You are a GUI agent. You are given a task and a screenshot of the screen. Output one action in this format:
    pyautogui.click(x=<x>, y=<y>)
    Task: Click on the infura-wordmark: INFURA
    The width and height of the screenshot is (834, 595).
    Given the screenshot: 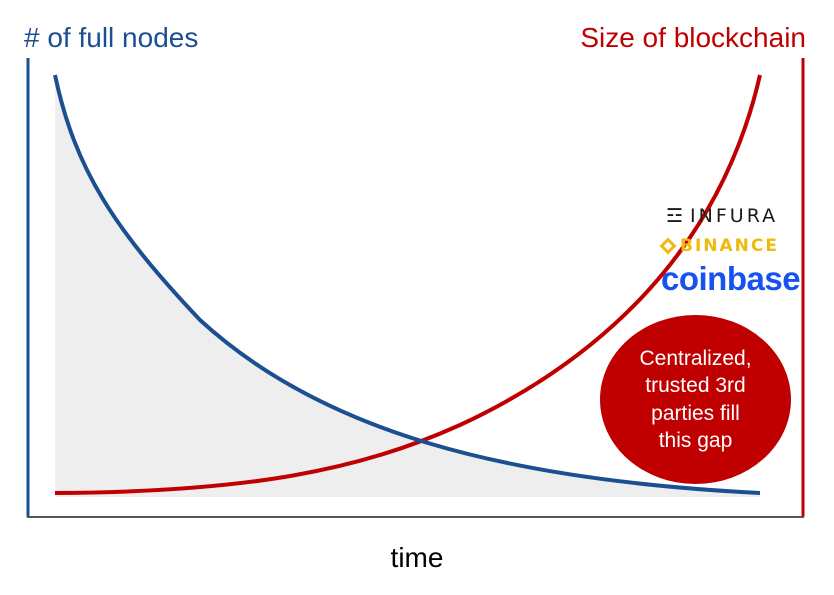 What is the action you would take?
    pyautogui.click(x=734, y=216)
    